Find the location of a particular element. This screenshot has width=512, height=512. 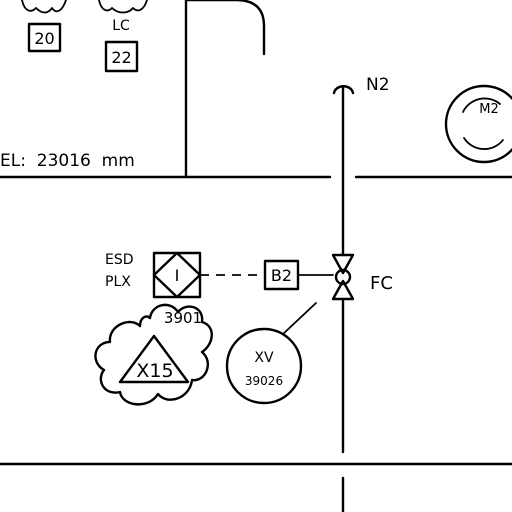

n2-label: N2 is located at coordinates (378, 85).